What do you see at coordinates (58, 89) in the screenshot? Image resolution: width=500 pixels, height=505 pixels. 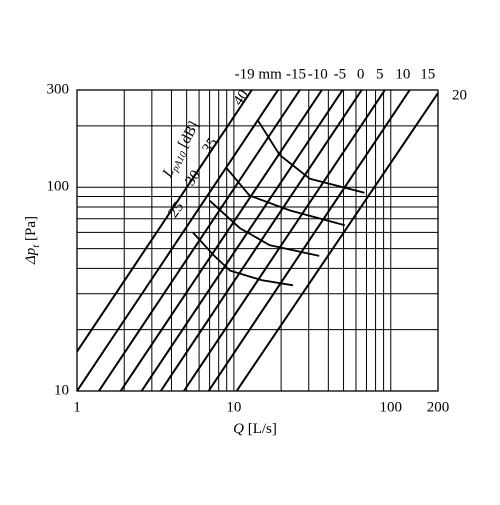 I see `y-tick-label: 300` at bounding box center [58, 89].